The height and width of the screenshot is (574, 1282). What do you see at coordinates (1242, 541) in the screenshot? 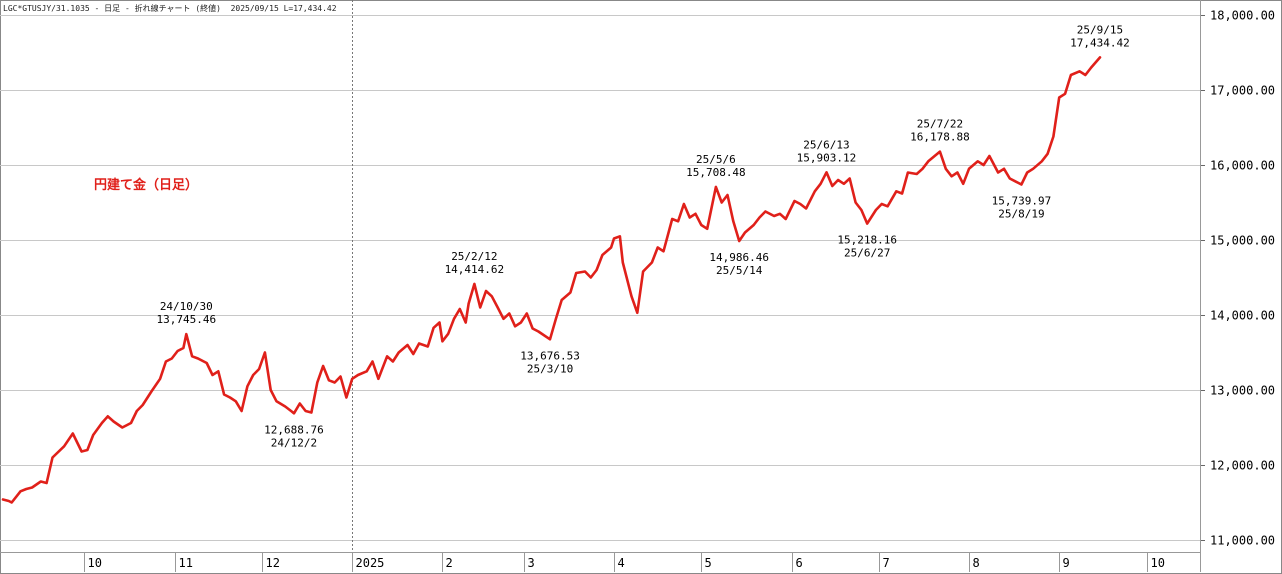
I see `y-tick-label: 11,000.00` at bounding box center [1242, 541].